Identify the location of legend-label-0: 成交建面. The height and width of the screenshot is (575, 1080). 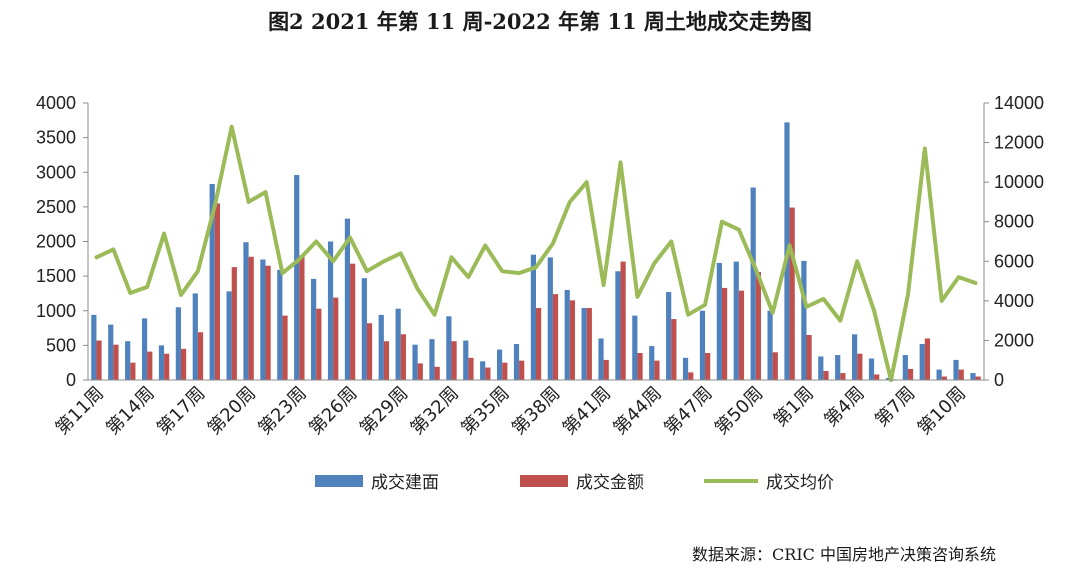
(405, 483).